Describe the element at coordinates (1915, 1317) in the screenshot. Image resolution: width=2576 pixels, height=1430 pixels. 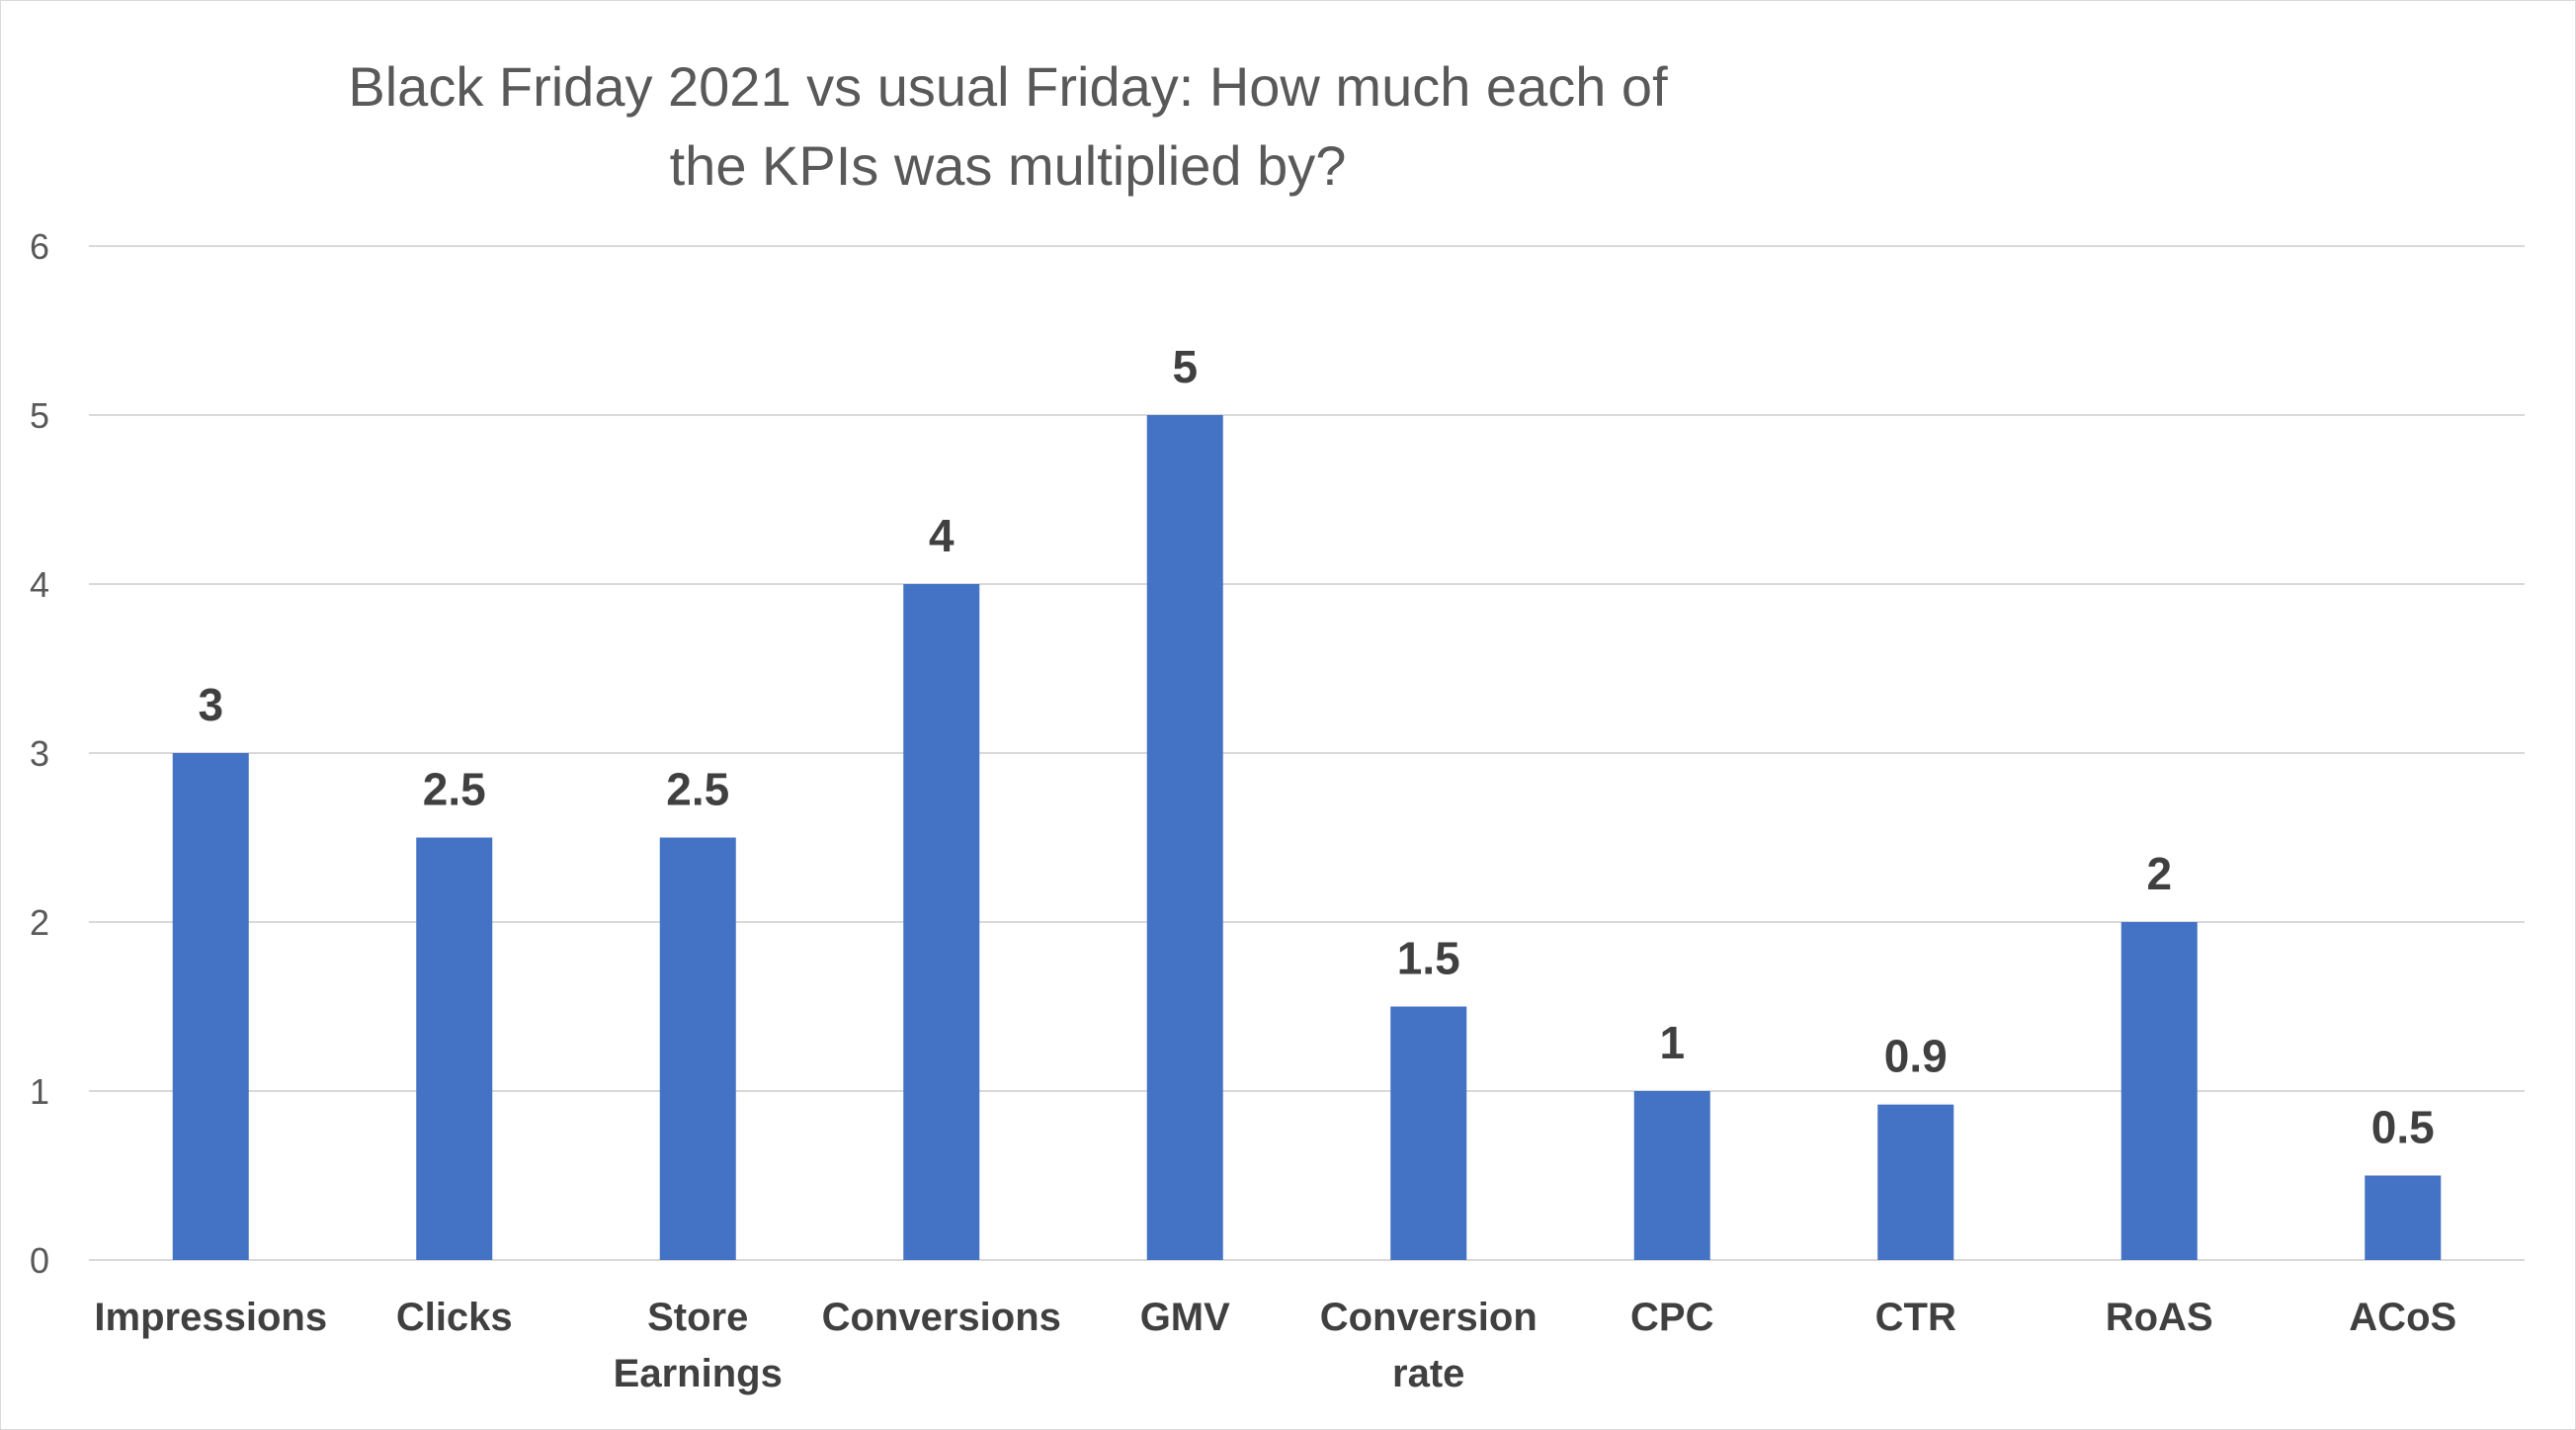
I see `category-label: CTR` at that location.